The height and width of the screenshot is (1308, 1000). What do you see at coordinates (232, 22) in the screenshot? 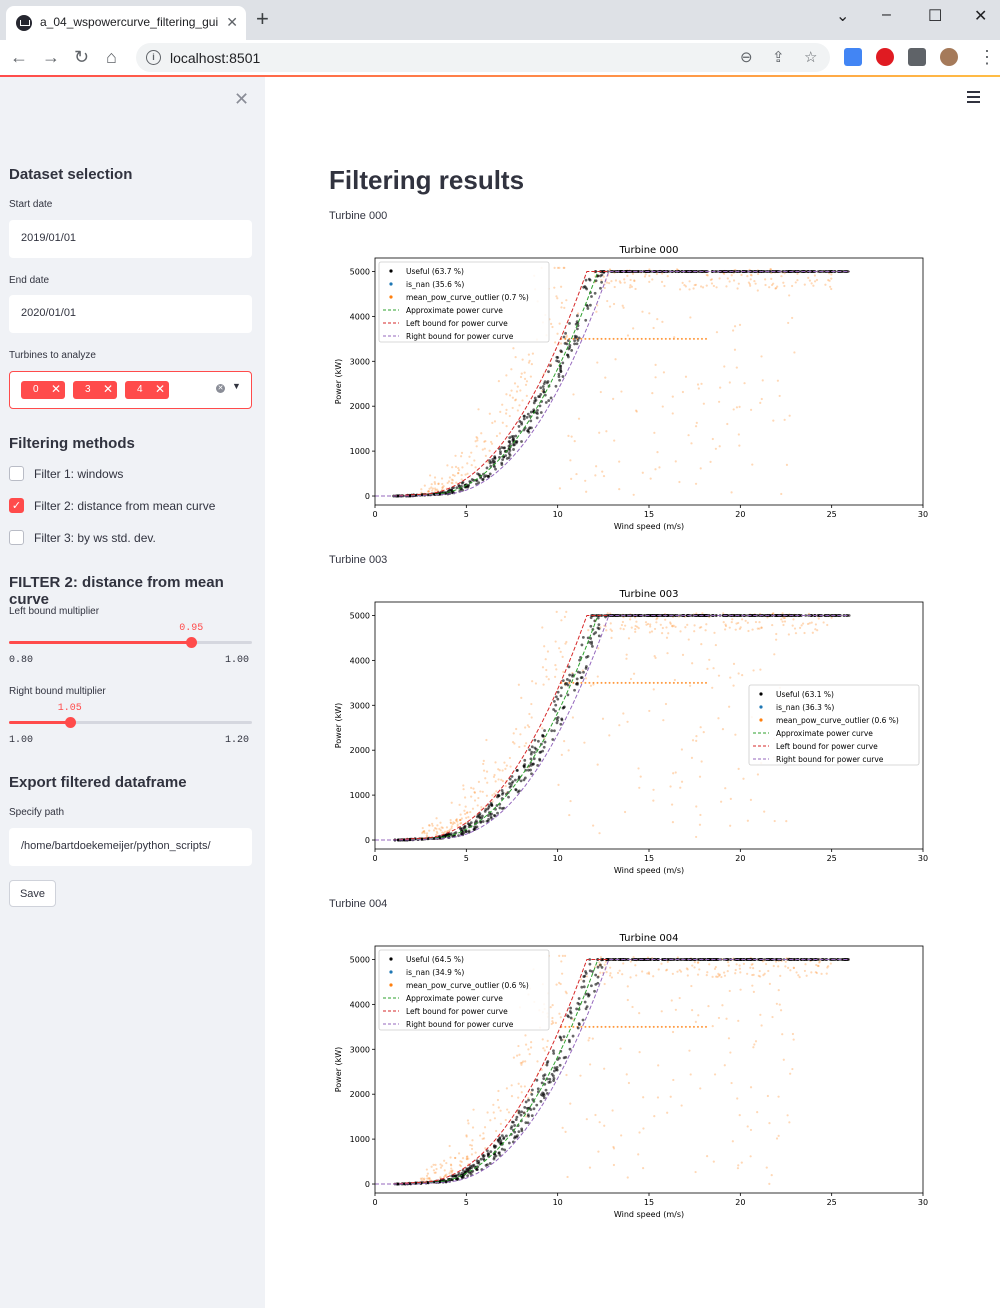
I see `tab-close-icon: ✕` at bounding box center [232, 22].